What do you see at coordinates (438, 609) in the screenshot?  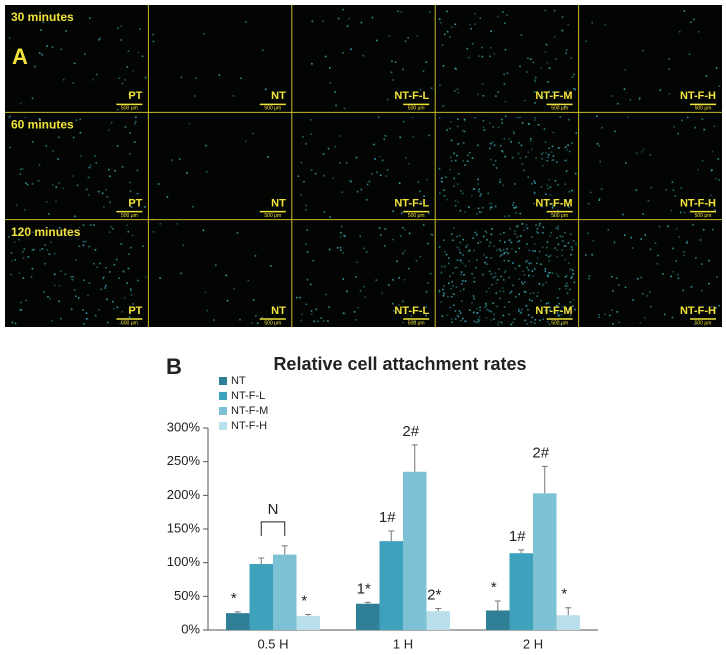 I see `error-bar` at bounding box center [438, 609].